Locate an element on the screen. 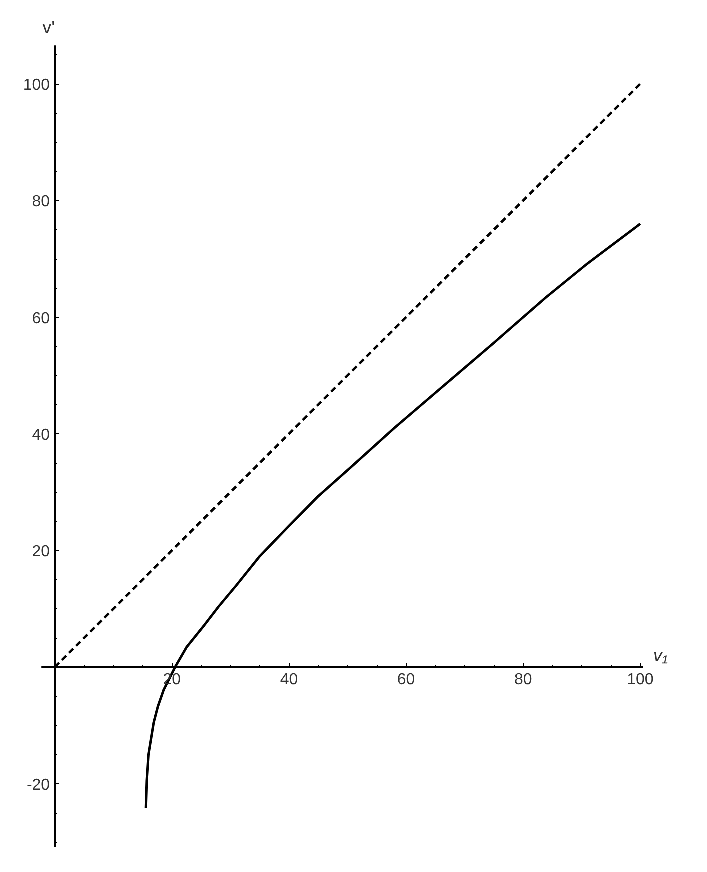 This screenshot has height=872, width=707. x-tick-label: 100 is located at coordinates (640, 679).